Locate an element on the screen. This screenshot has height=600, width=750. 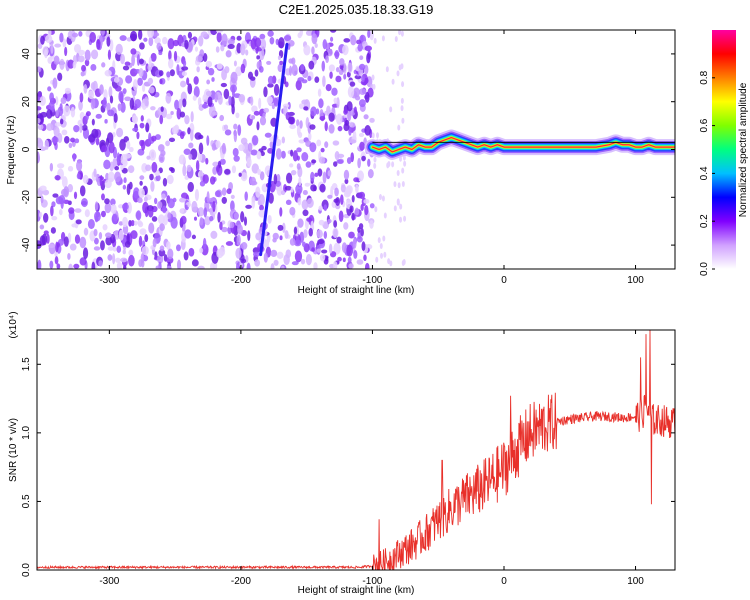
spectrogram-x-tick: -300 is located at coordinates (109, 158).